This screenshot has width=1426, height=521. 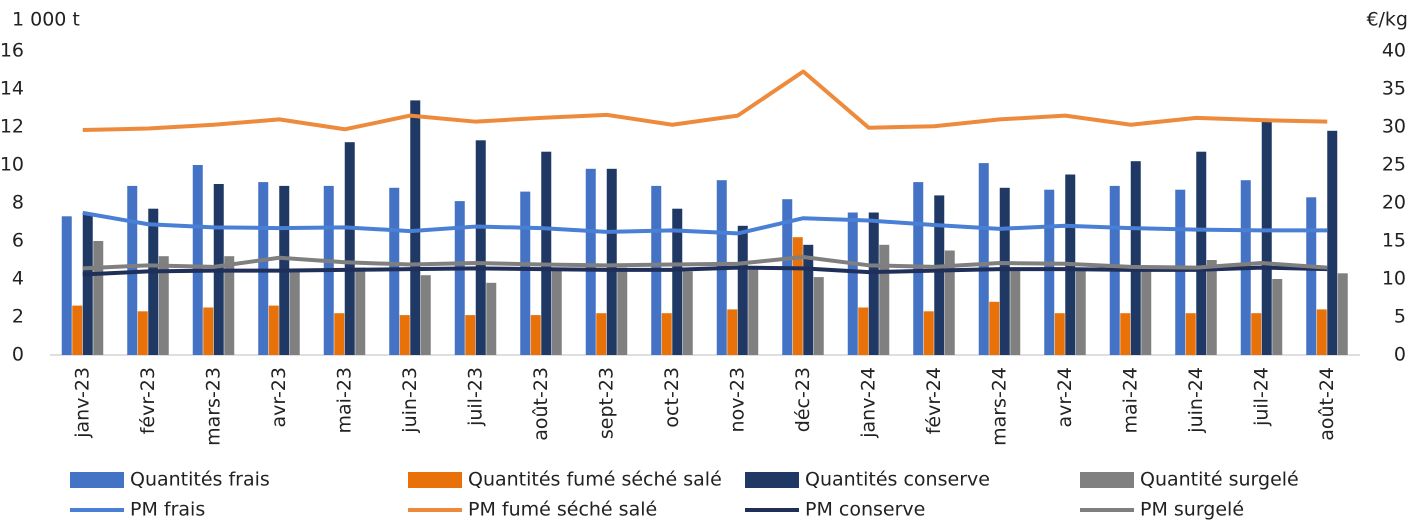 I want to click on x-tick-label: août-24, so click(x=1327, y=404).